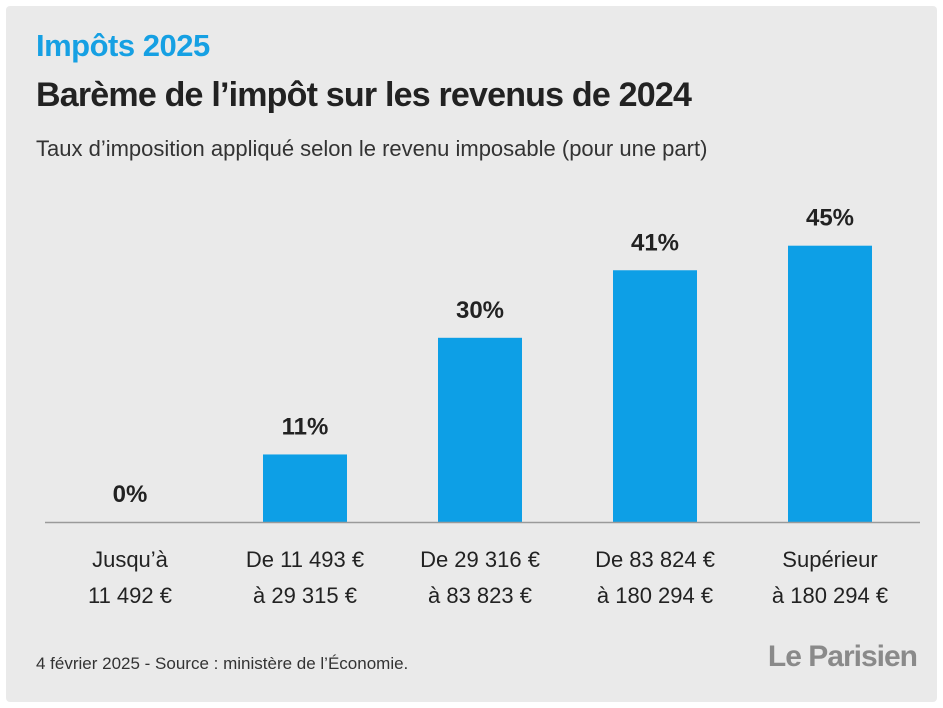 This screenshot has width=943, height=708. Describe the element at coordinates (130, 494) in the screenshot. I see `value-label-0: 0%` at that location.